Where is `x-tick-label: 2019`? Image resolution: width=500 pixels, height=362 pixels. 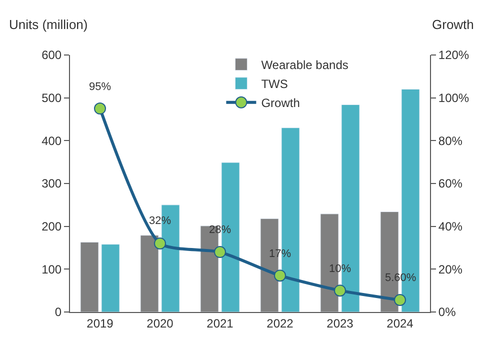 x-tick-label: 2019 is located at coordinates (100, 323).